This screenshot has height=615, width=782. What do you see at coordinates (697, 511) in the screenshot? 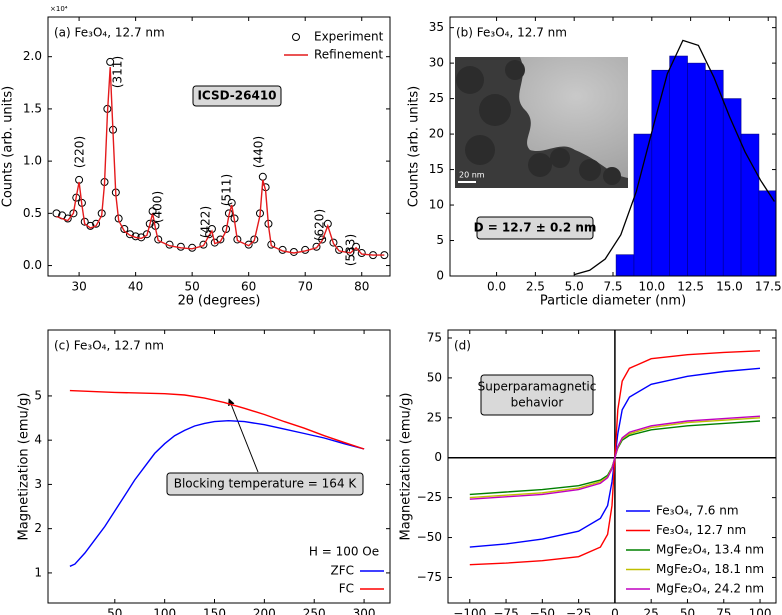
I see `legend-label: Fe₃O₄, 7.6 nm` at bounding box center [697, 511].